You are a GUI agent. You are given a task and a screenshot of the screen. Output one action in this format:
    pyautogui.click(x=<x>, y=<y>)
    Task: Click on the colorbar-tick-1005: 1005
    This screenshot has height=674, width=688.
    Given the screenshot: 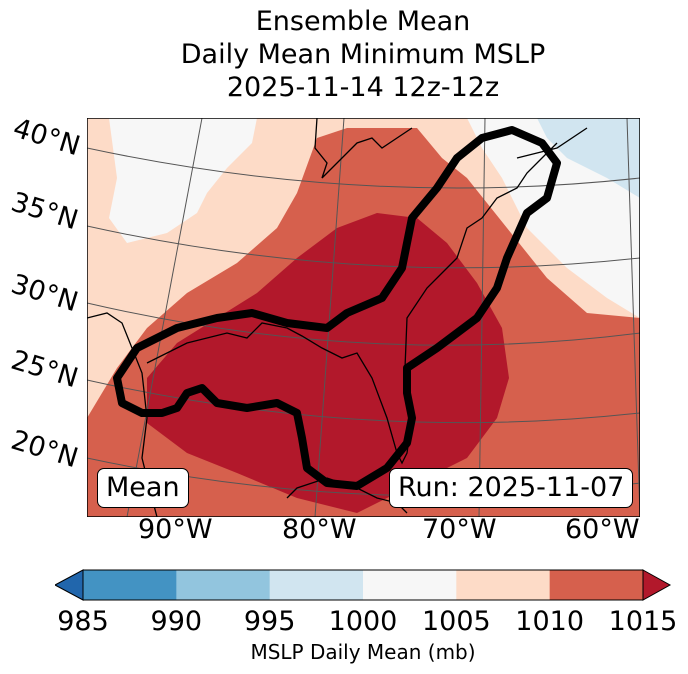 What is the action you would take?
    pyautogui.click(x=456, y=621)
    